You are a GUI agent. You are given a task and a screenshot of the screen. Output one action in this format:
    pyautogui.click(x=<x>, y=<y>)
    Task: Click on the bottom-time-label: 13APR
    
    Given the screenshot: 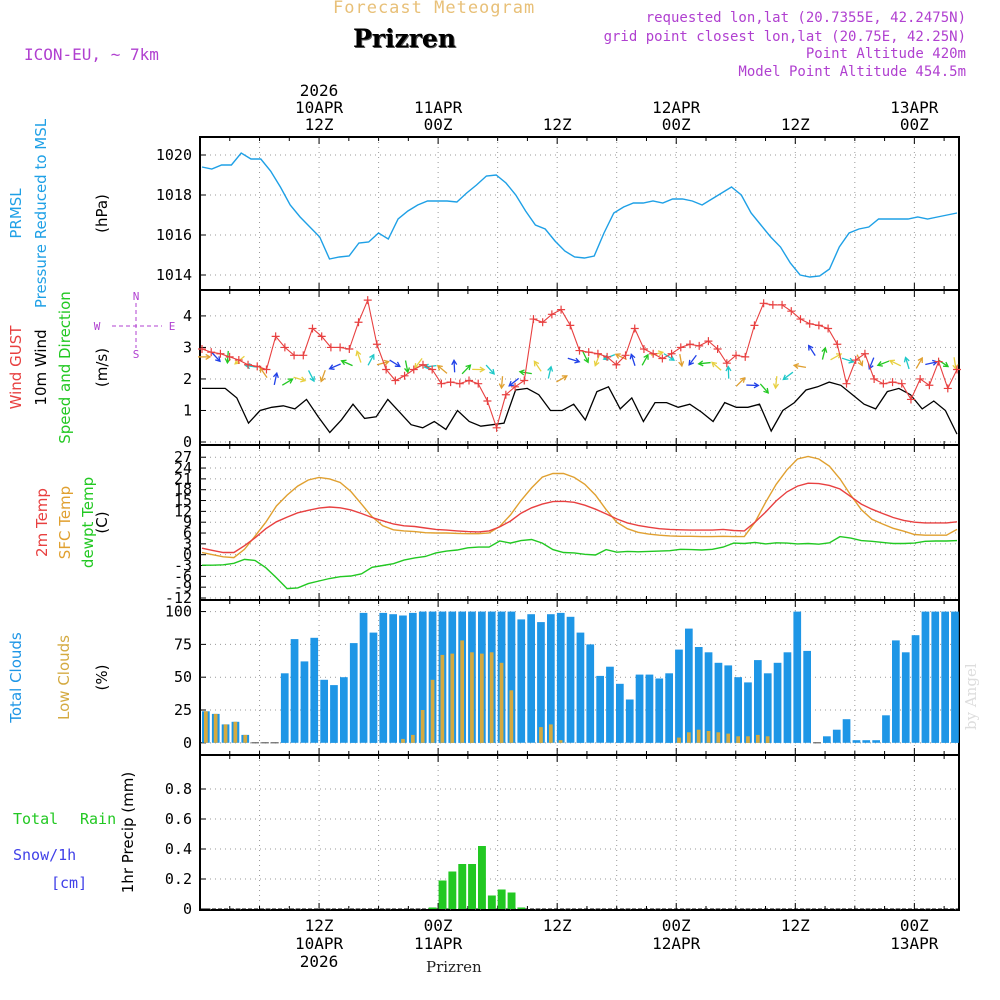 What is the action you would take?
    pyautogui.click(x=914, y=943)
    